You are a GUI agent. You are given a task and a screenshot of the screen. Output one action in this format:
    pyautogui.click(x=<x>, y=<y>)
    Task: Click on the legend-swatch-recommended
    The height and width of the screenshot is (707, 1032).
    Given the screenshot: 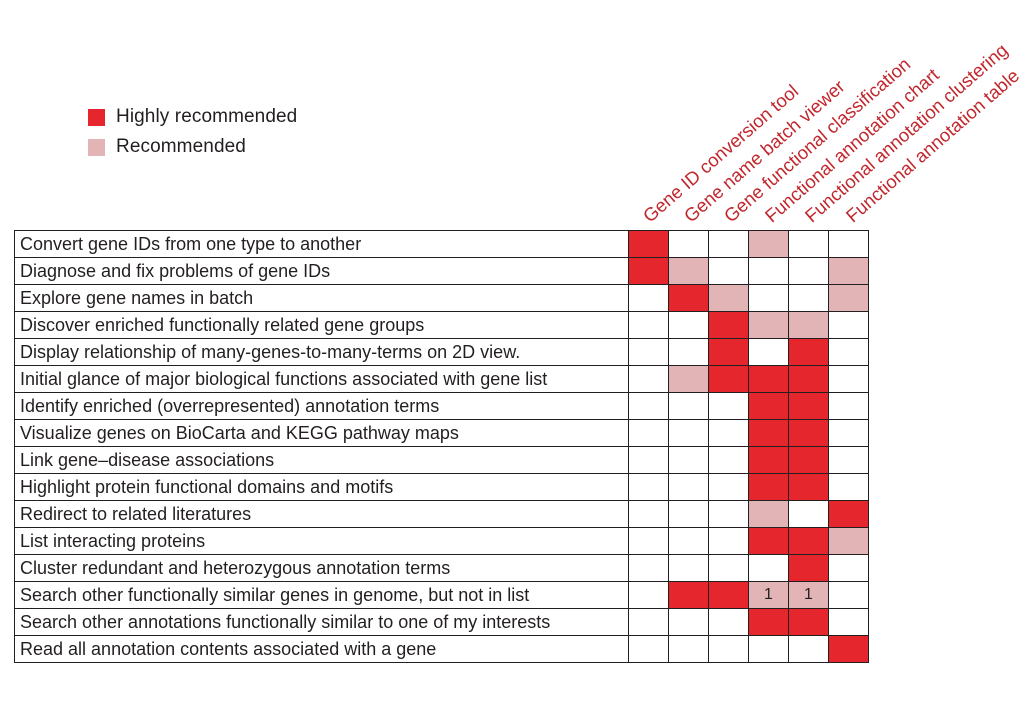 What is the action you would take?
    pyautogui.click(x=96, y=147)
    